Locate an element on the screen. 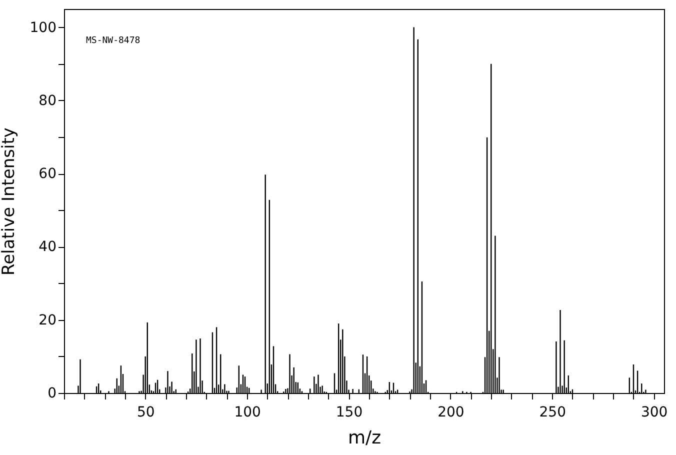  y-tick-label: 20 is located at coordinates (47, 320).